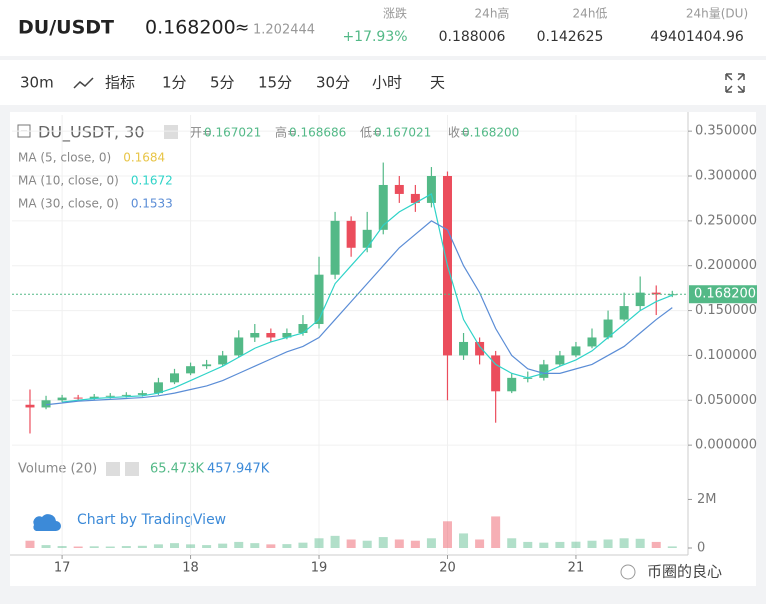 Image resolution: width=766 pixels, height=604 pixels. I want to click on indicator-name: MA (30, close, 0), so click(68, 204).